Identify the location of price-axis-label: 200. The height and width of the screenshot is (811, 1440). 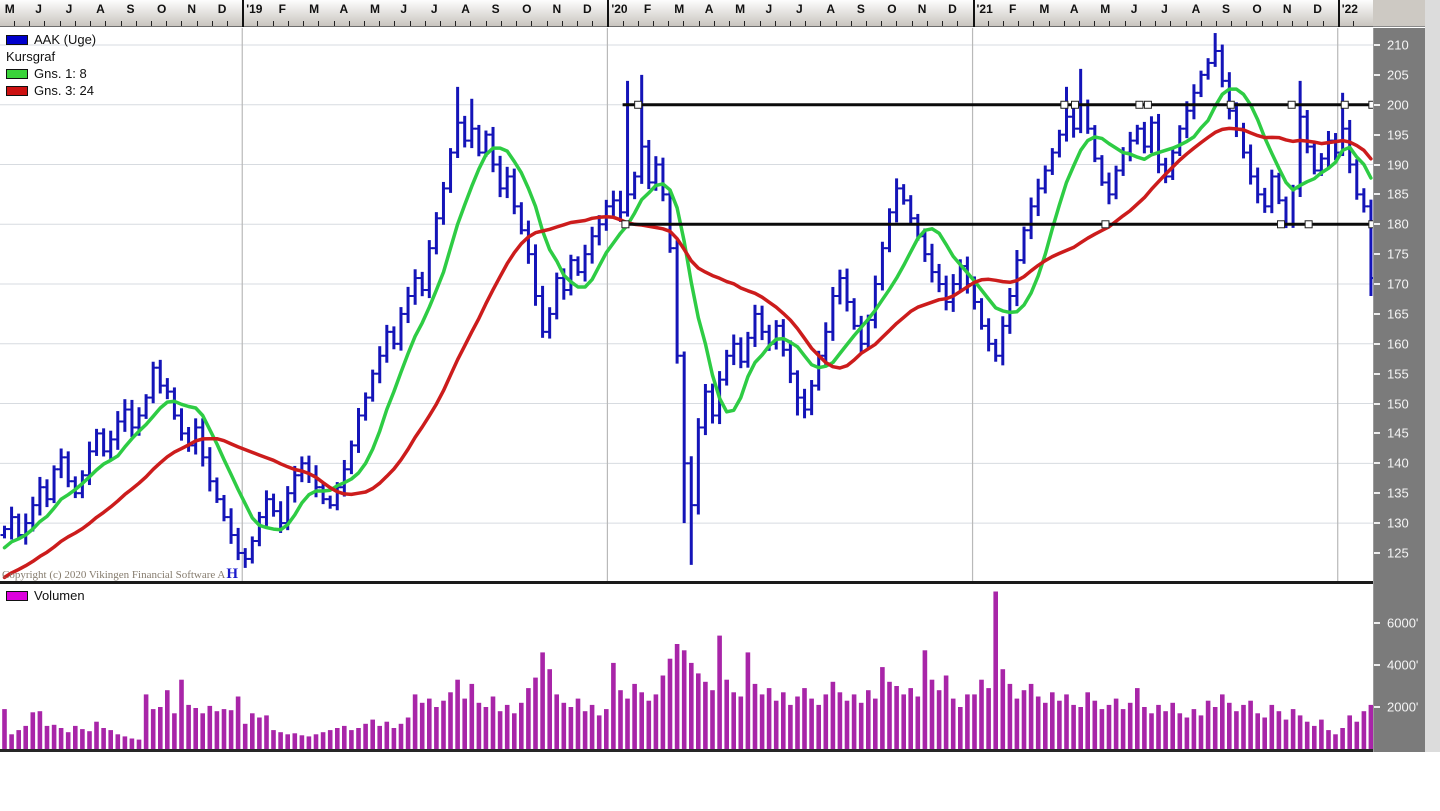
(1398, 105).